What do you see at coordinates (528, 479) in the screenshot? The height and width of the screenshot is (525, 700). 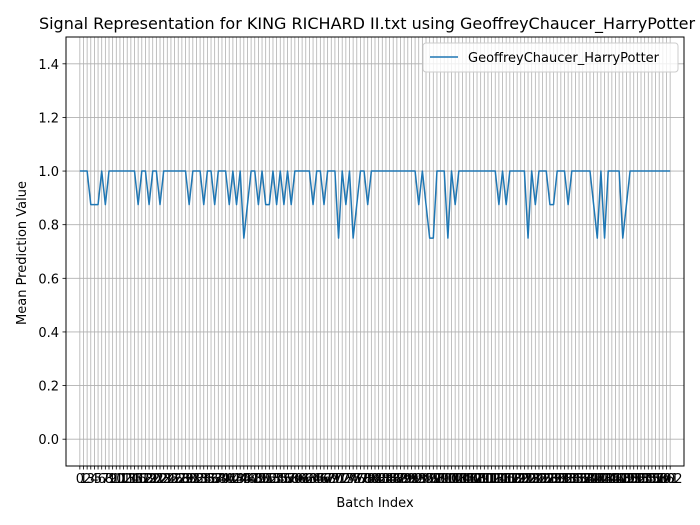 I see `x-tick-label: 123` at bounding box center [528, 479].